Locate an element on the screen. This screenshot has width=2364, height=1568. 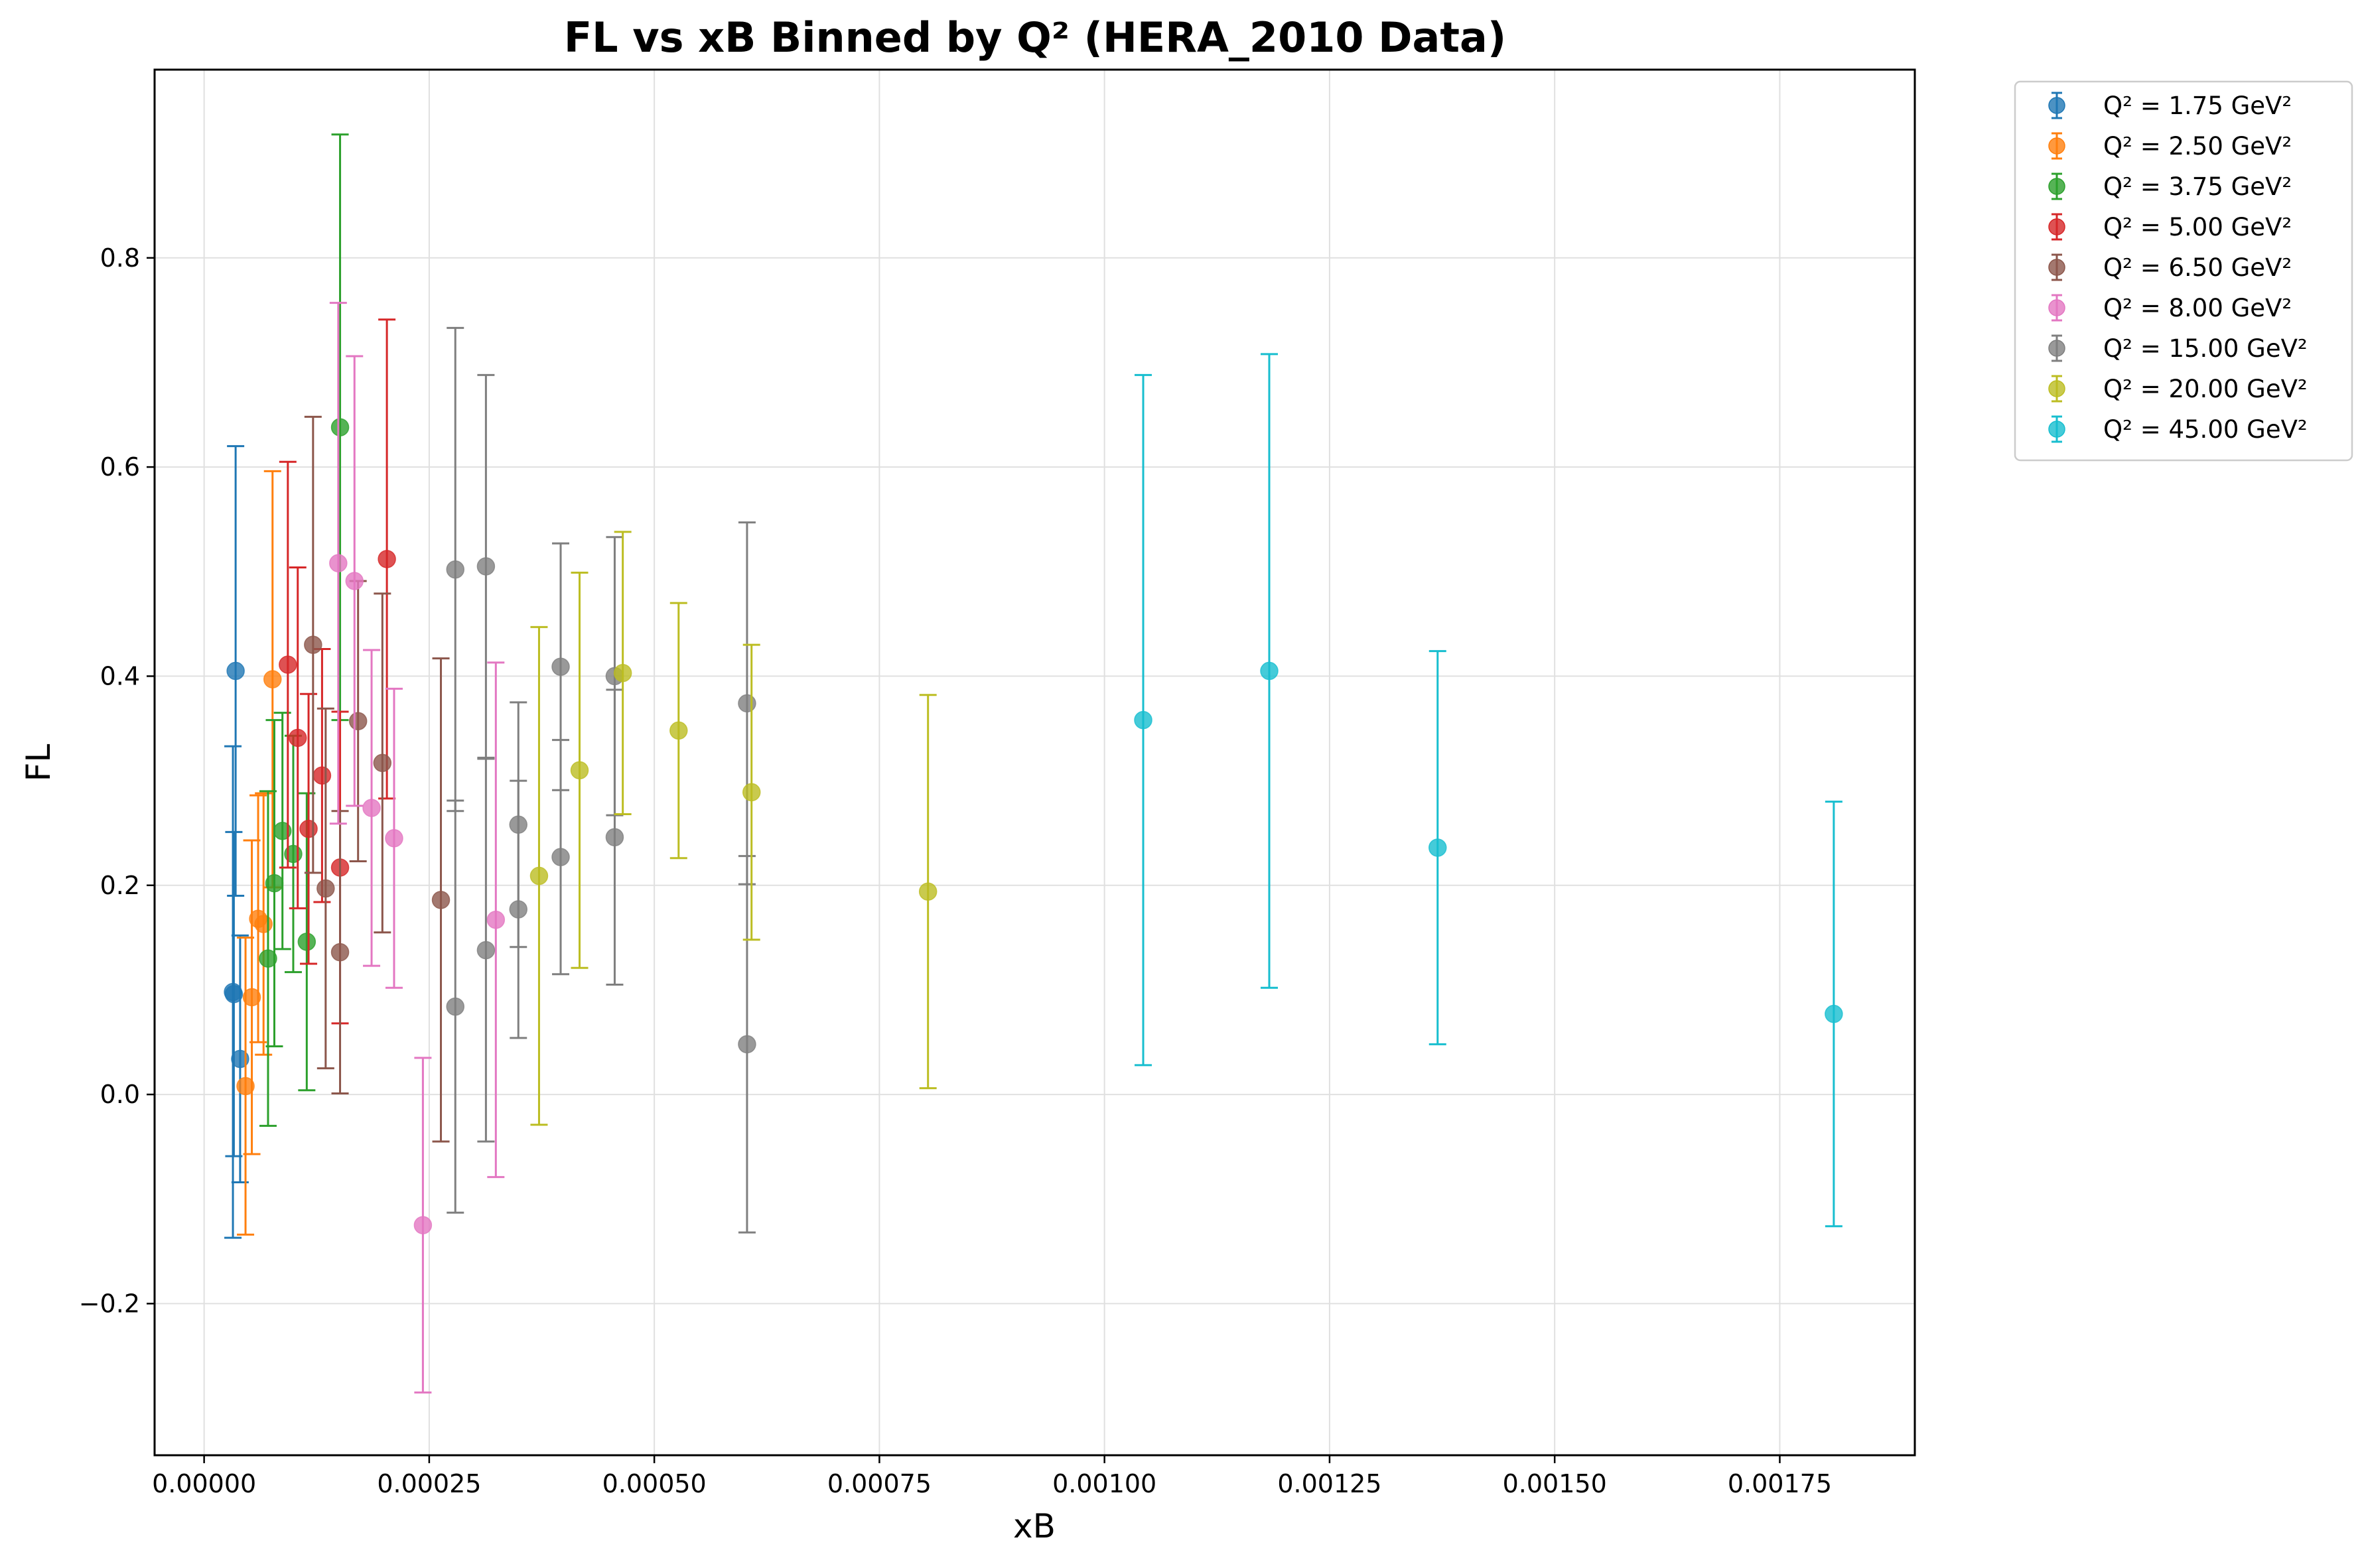
legend-entry: Q² = 20.00 GeV² is located at coordinates (2178, 389).